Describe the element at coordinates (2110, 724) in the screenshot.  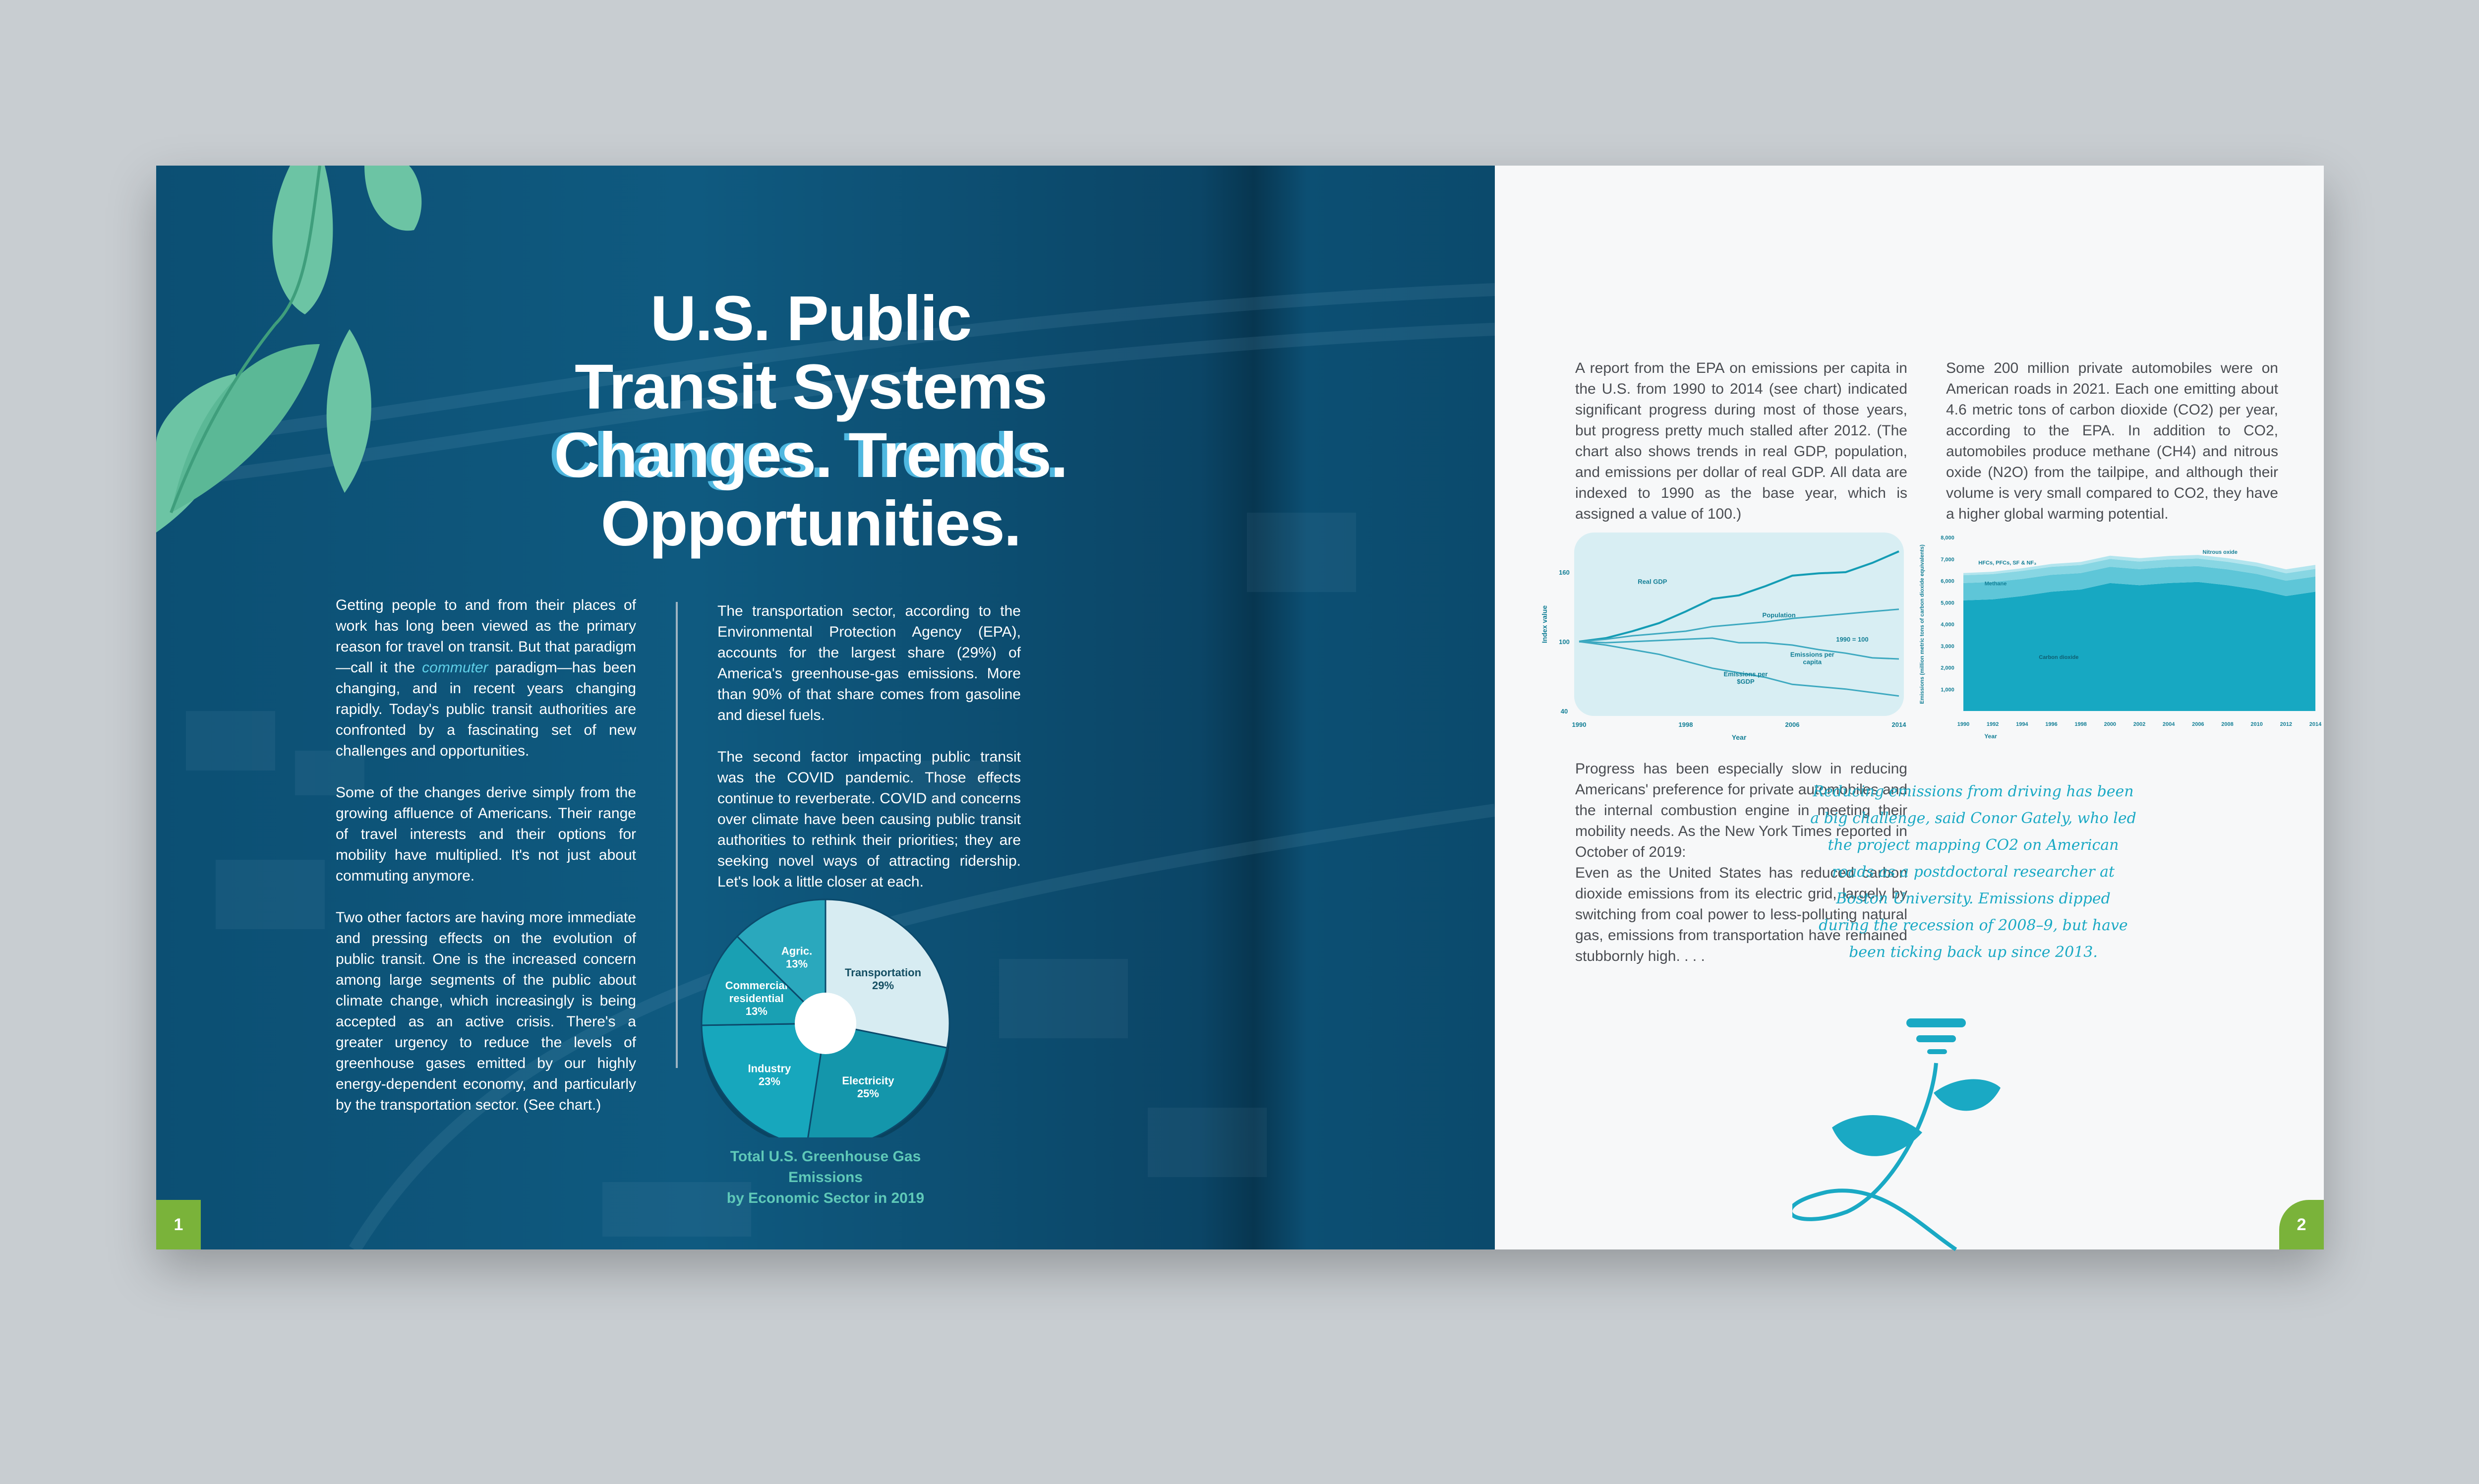
I see `area-x-tick: 2000` at that location.